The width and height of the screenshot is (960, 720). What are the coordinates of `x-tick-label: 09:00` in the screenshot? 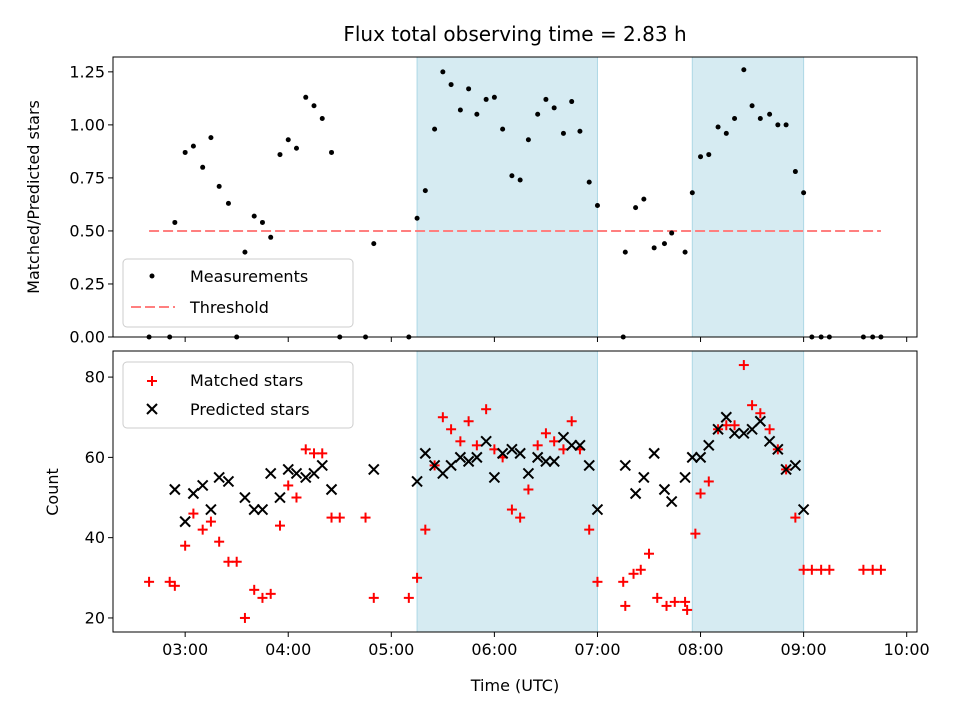 It's located at (804, 649).